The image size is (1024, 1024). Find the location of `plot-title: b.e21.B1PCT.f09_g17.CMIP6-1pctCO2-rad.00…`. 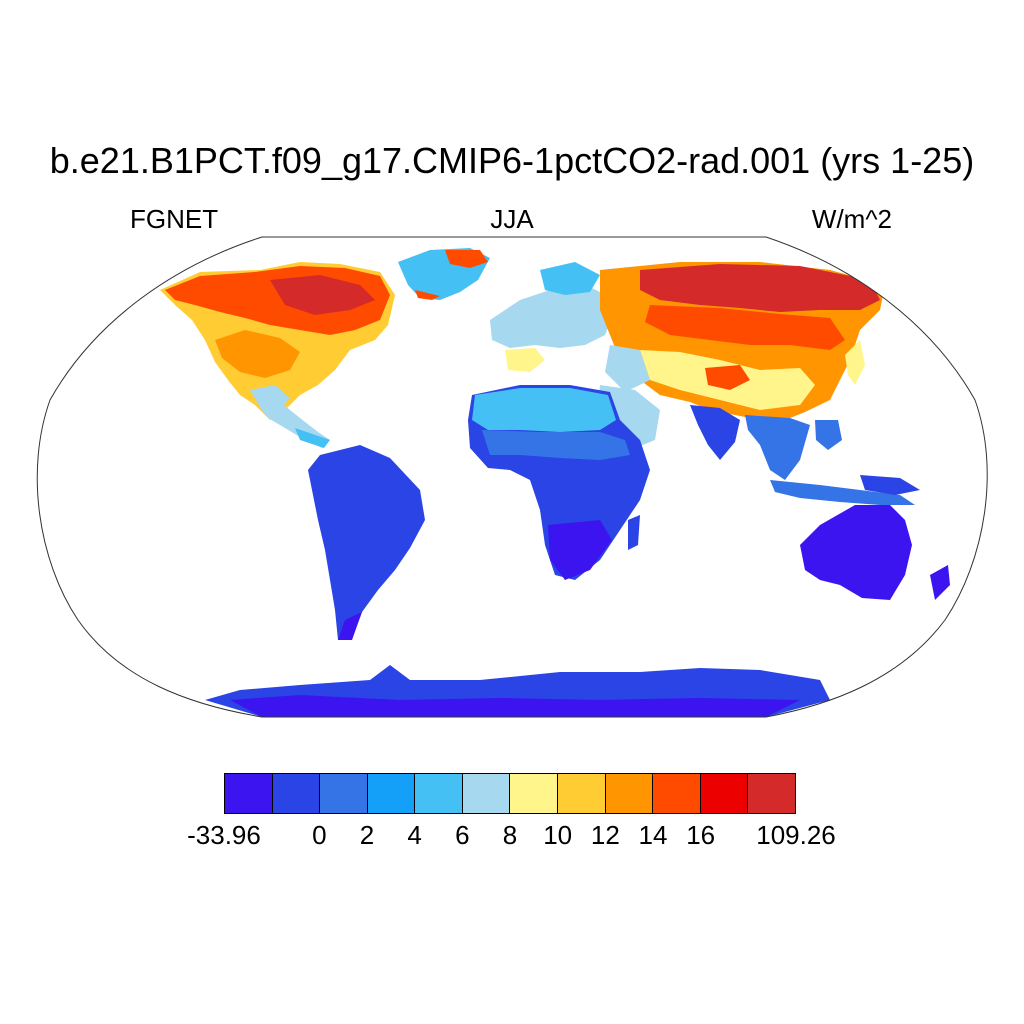

plot-title: b.e21.B1PCT.f09_g17.CMIP6-1pctCO2-rad.00… is located at coordinates (512, 160).